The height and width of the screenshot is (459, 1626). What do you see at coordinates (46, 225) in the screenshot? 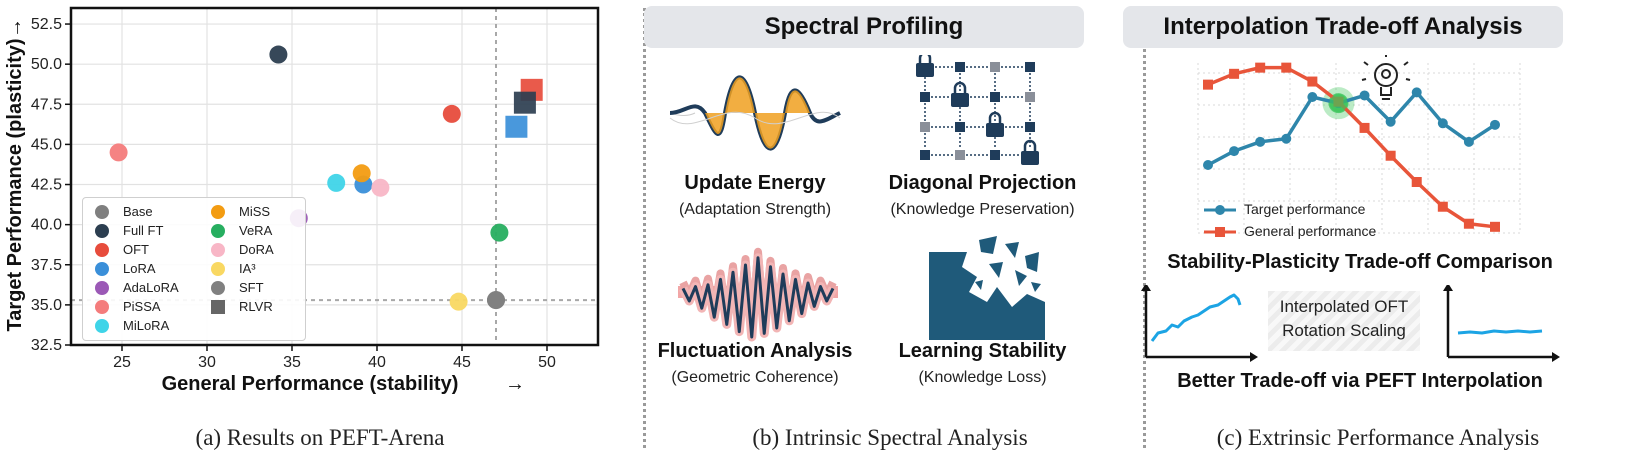
I see `y-tick-label: 40.0` at bounding box center [46, 225].